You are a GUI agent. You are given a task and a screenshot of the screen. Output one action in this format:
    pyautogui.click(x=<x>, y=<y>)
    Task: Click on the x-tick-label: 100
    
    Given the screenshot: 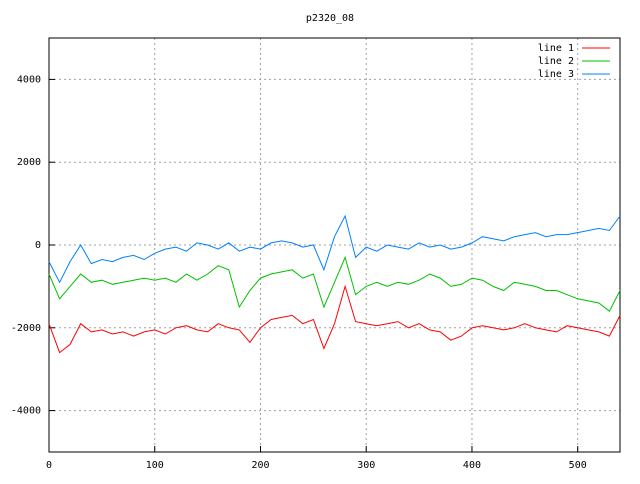 What is the action you would take?
    pyautogui.click(x=155, y=465)
    